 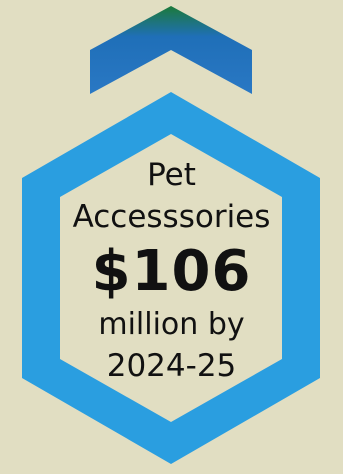 I want to click on amount-value: $106, so click(x=171, y=271).